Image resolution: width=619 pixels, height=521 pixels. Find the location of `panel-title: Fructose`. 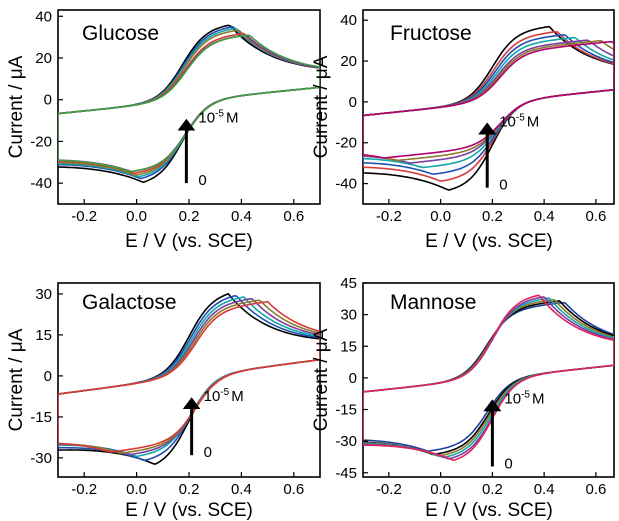

panel-title: Fructose is located at coordinates (431, 33).